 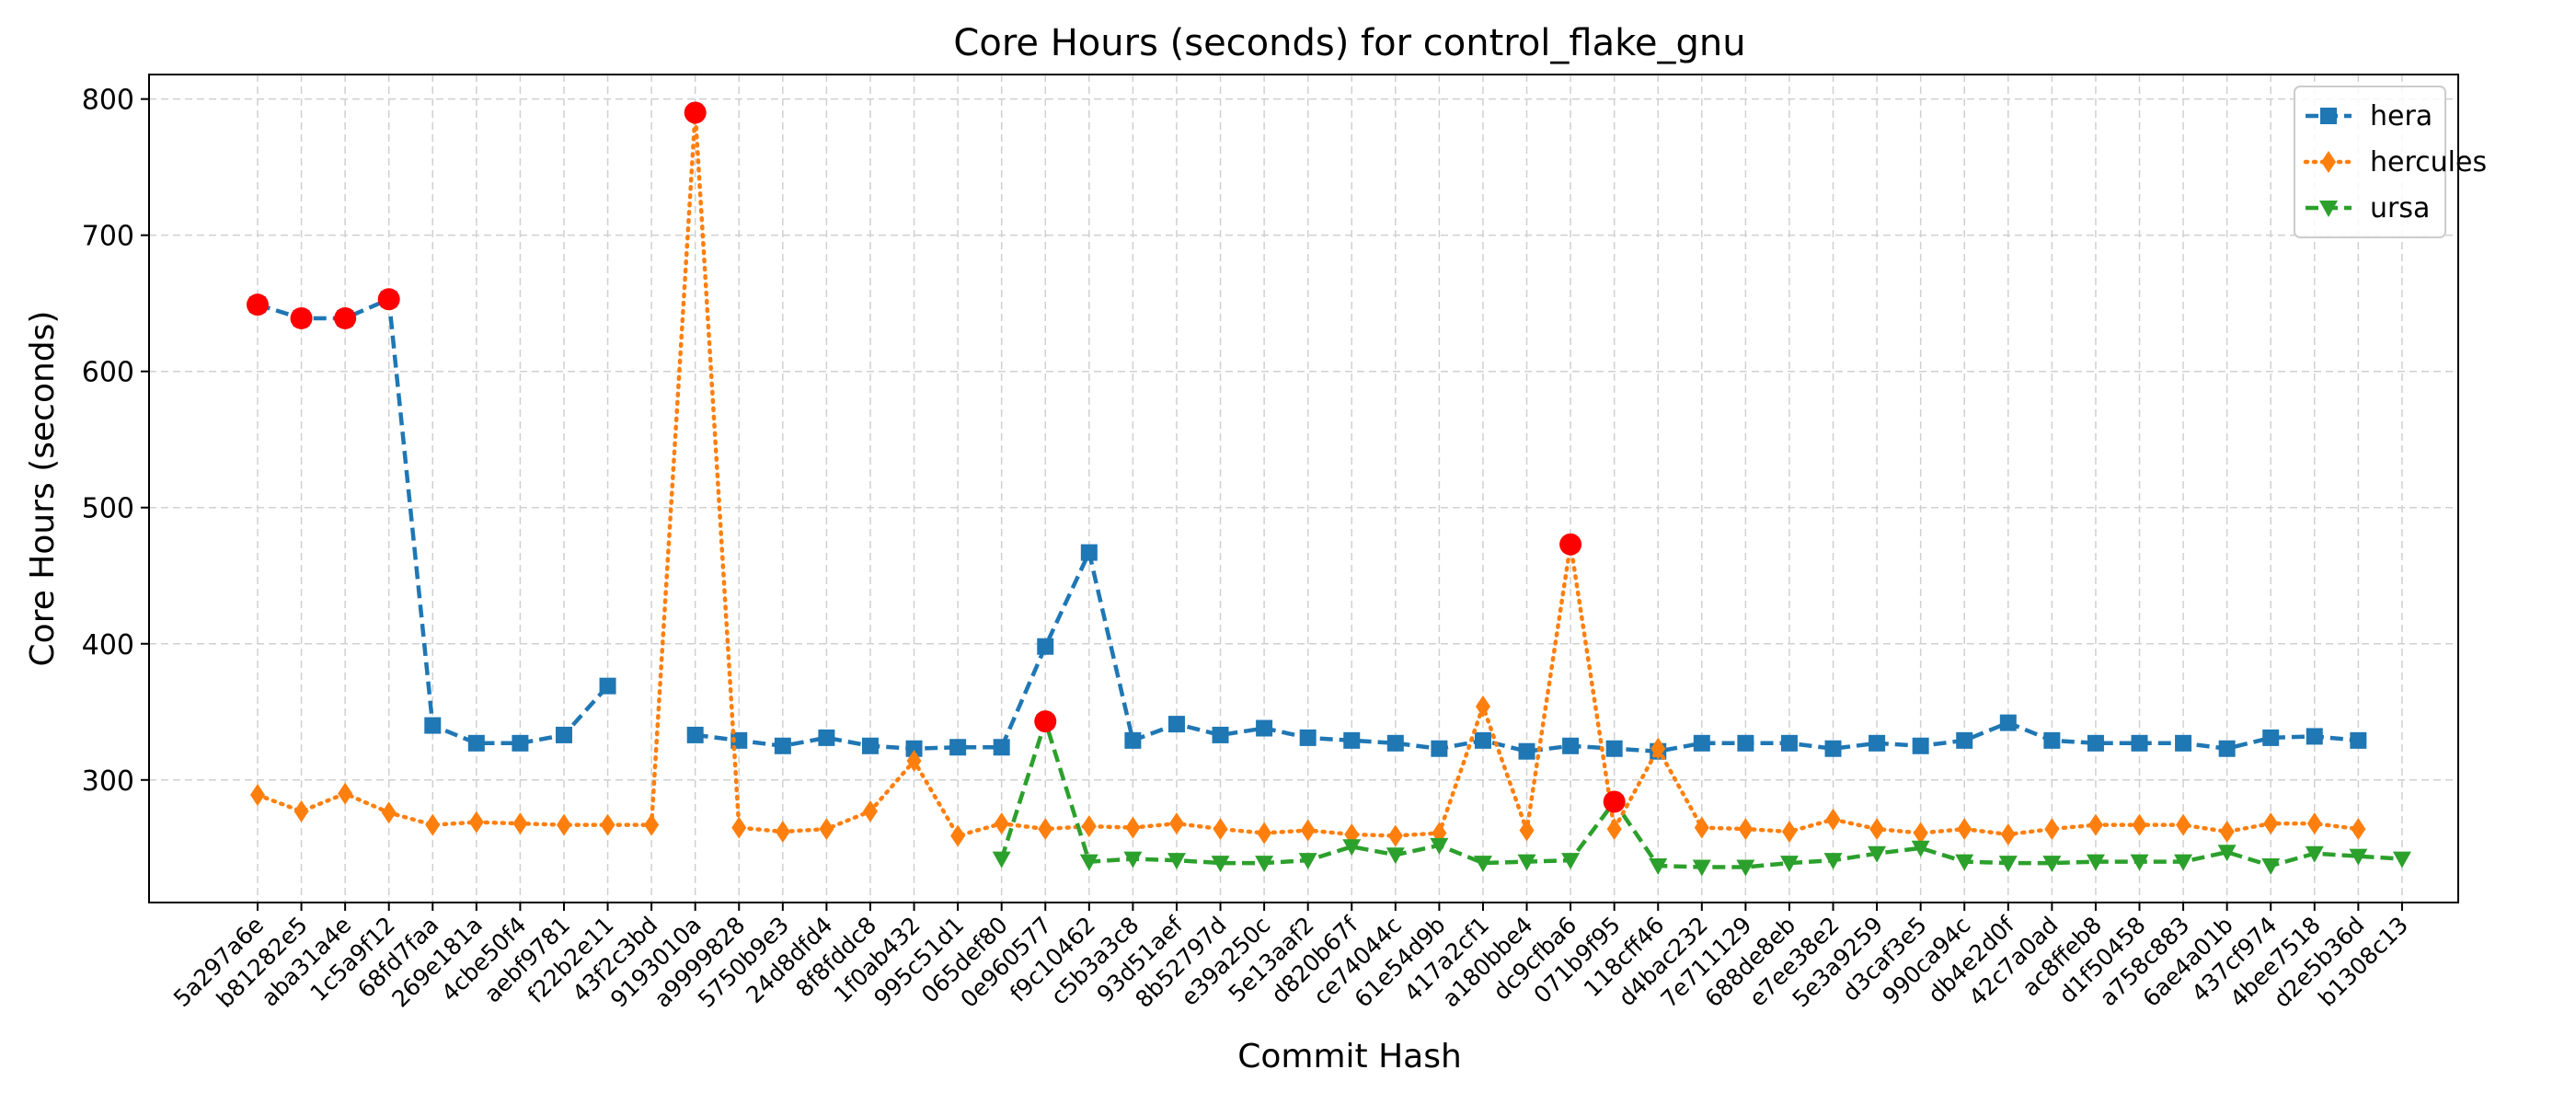 What do you see at coordinates (2328, 209) in the screenshot?
I see `legend-marker-ursa` at bounding box center [2328, 209].